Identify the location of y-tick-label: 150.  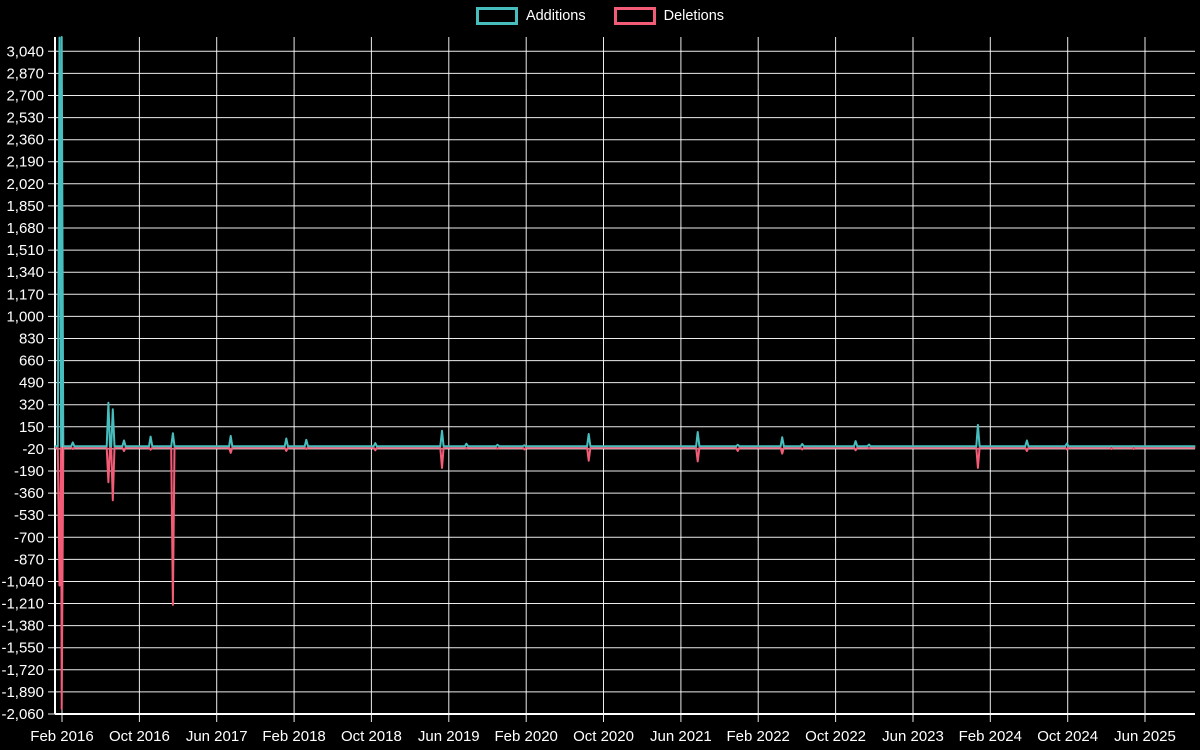
(31, 427).